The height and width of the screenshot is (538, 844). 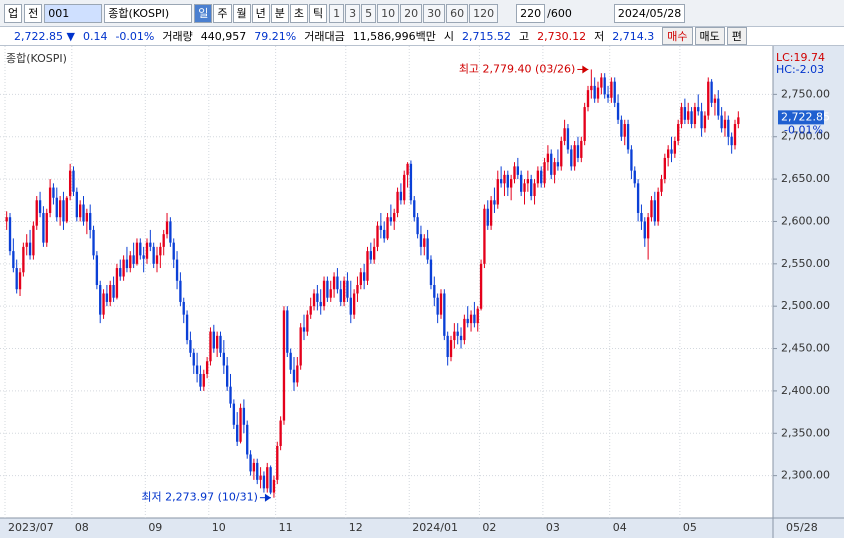 What do you see at coordinates (801, 117) in the screenshot?
I see `last-price-box` at bounding box center [801, 117].